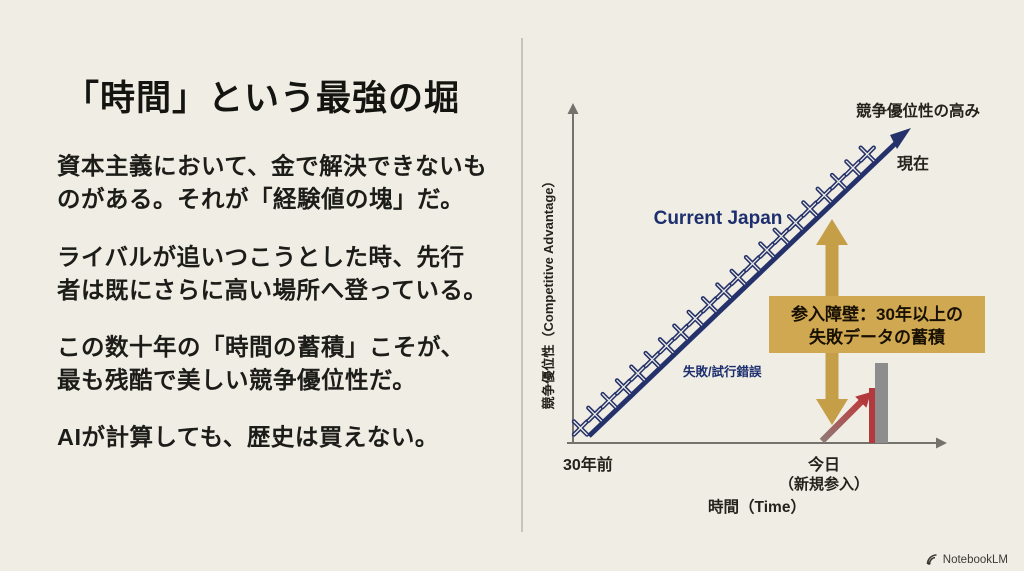 The width and height of the screenshot is (1024, 571). Describe the element at coordinates (975, 559) in the screenshot. I see `notebooklm-label: NotebookLM` at that location.